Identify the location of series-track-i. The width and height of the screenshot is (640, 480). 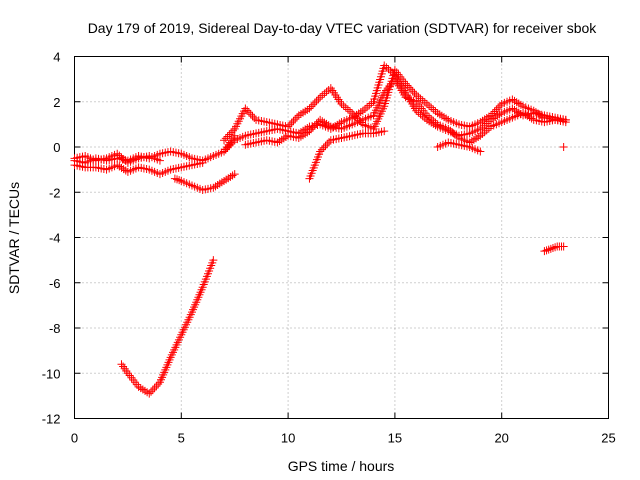
(347, 155).